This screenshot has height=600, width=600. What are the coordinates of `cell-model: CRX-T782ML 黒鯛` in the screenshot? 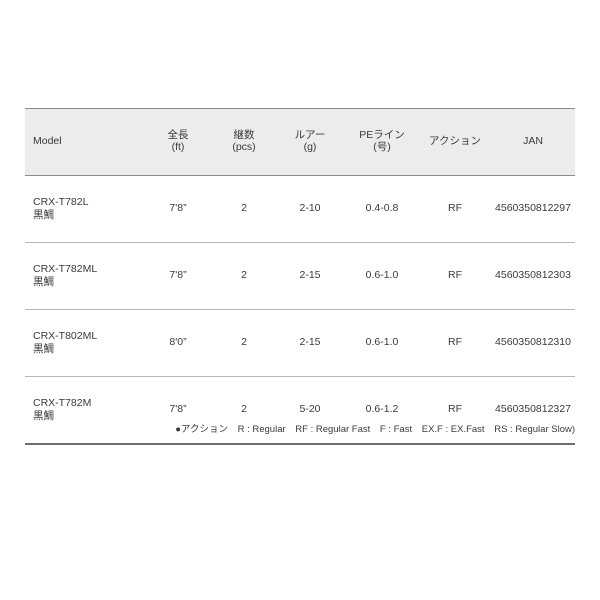 It's located at (84, 276).